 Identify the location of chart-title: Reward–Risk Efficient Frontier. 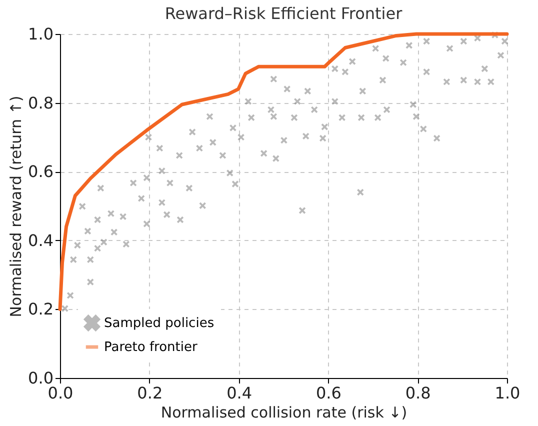
(283, 13).